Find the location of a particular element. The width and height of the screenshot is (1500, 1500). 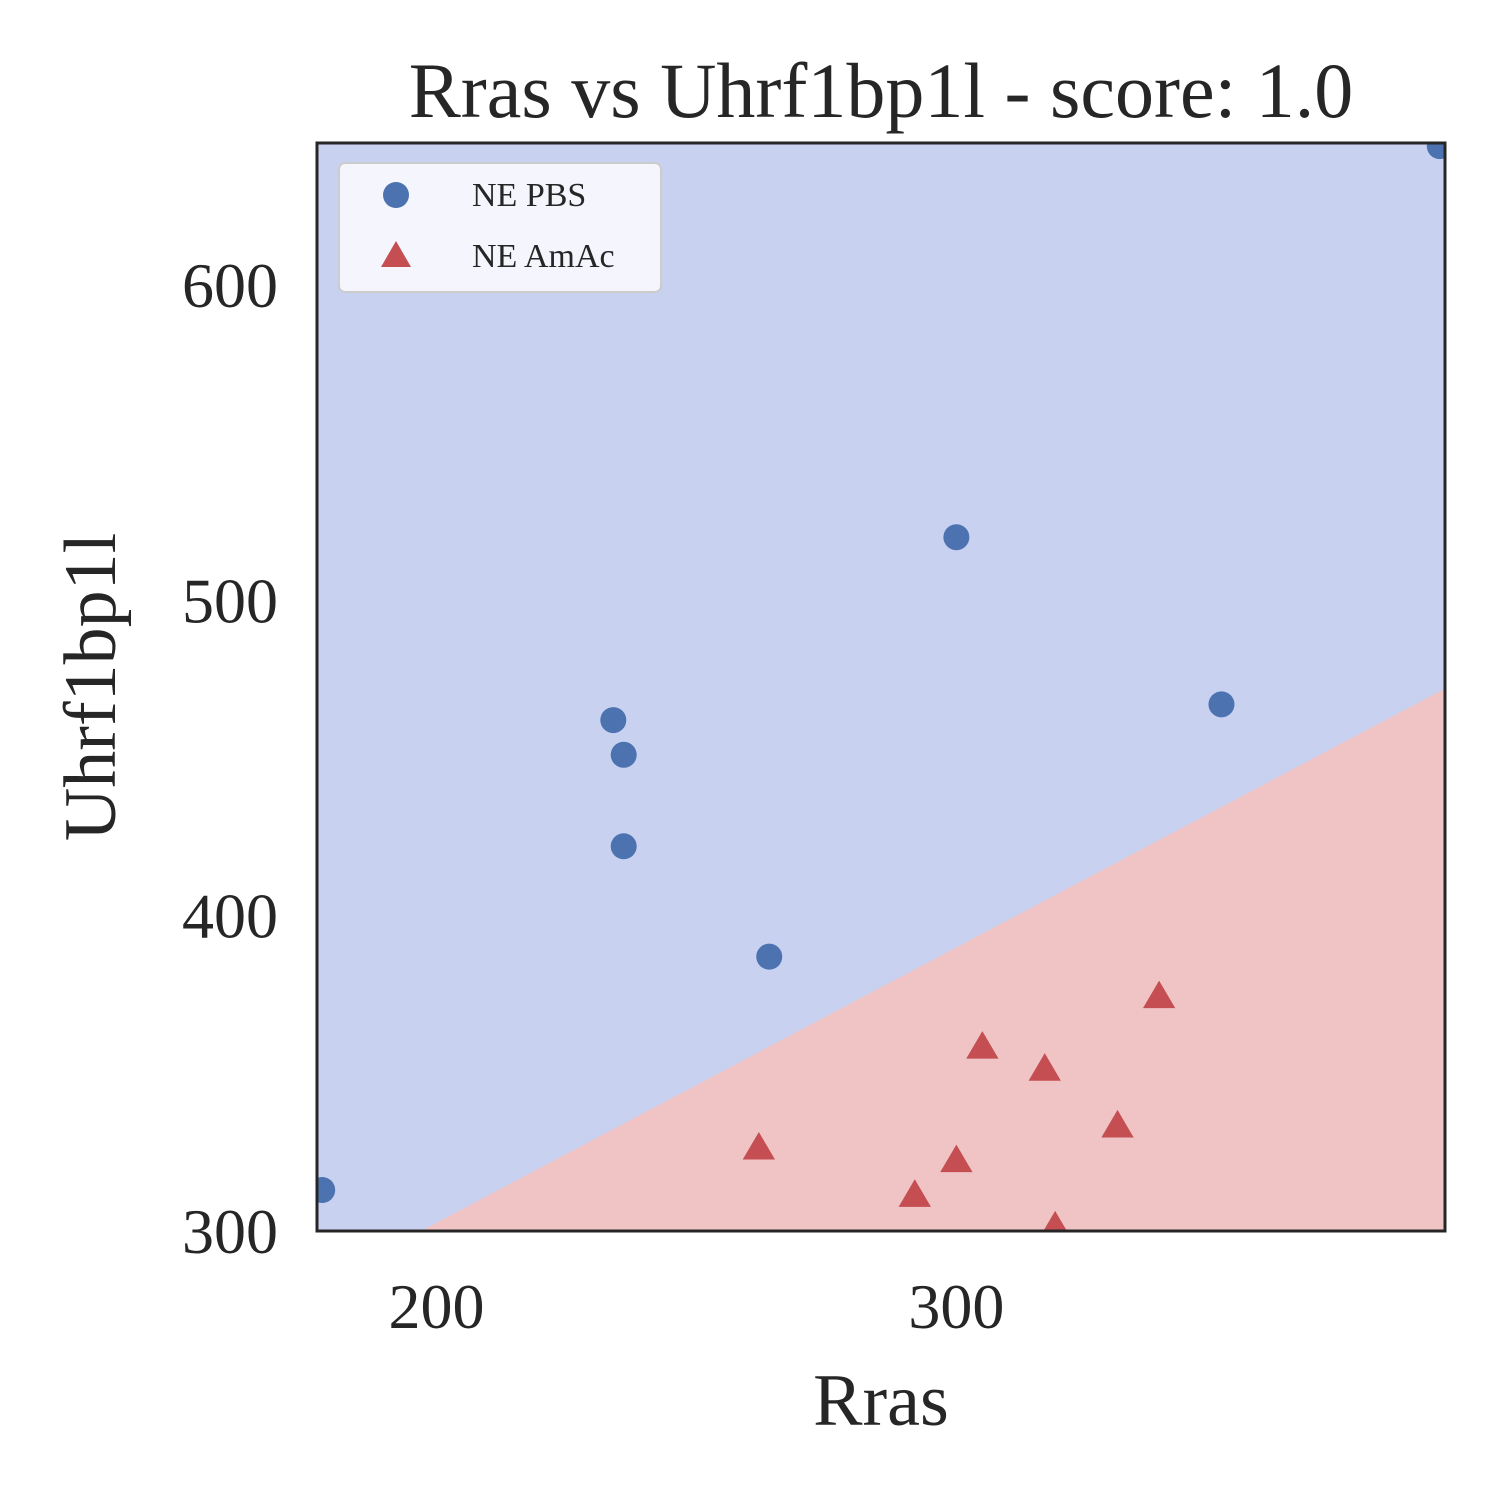

legend-marker-ne-amac is located at coordinates (396, 254).